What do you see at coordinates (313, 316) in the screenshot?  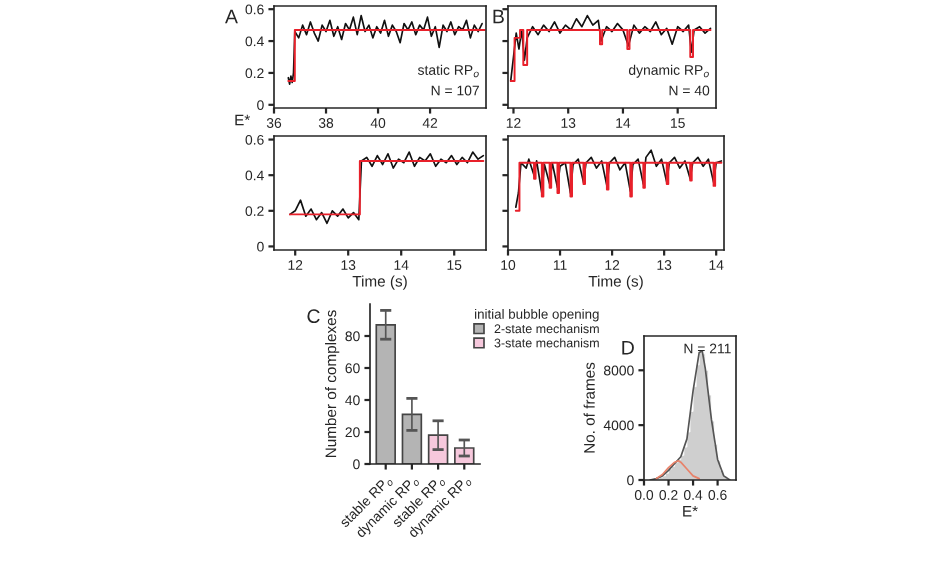 I see `chart-title: C` at bounding box center [313, 316].